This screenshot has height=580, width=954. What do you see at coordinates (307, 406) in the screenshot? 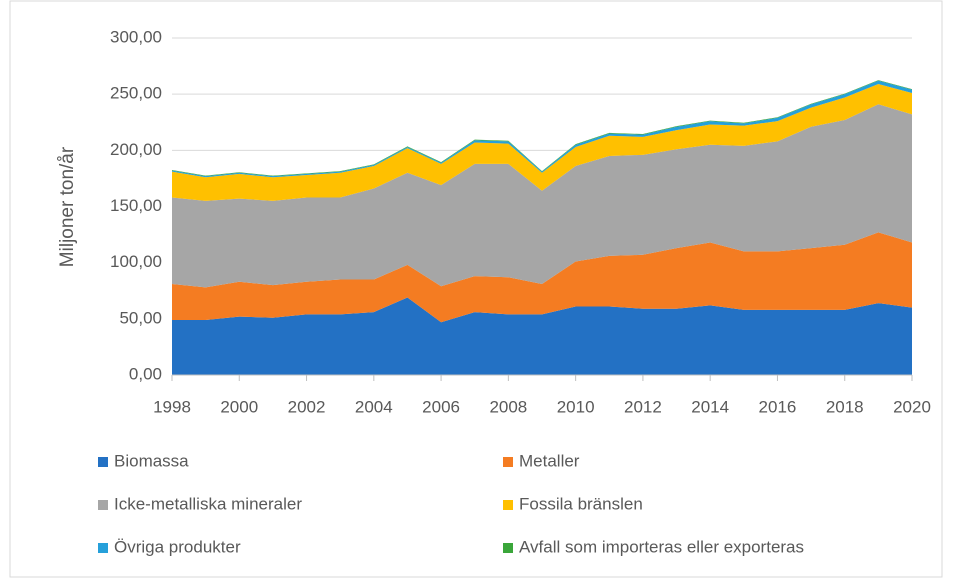
I see `x-tick-label: 2002` at bounding box center [307, 406].